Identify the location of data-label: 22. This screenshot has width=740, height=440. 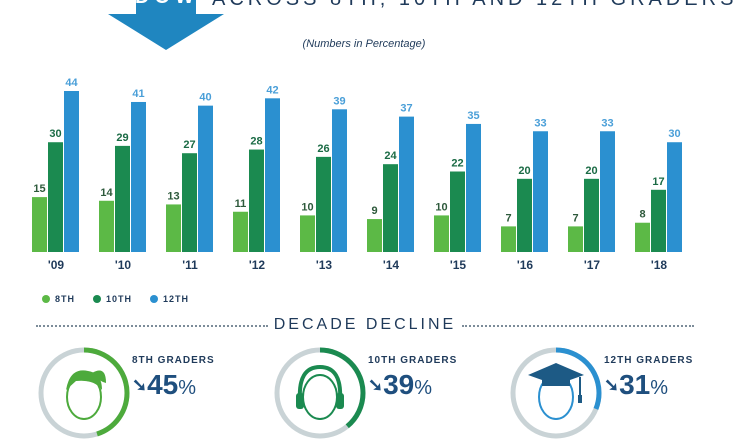
(457, 164).